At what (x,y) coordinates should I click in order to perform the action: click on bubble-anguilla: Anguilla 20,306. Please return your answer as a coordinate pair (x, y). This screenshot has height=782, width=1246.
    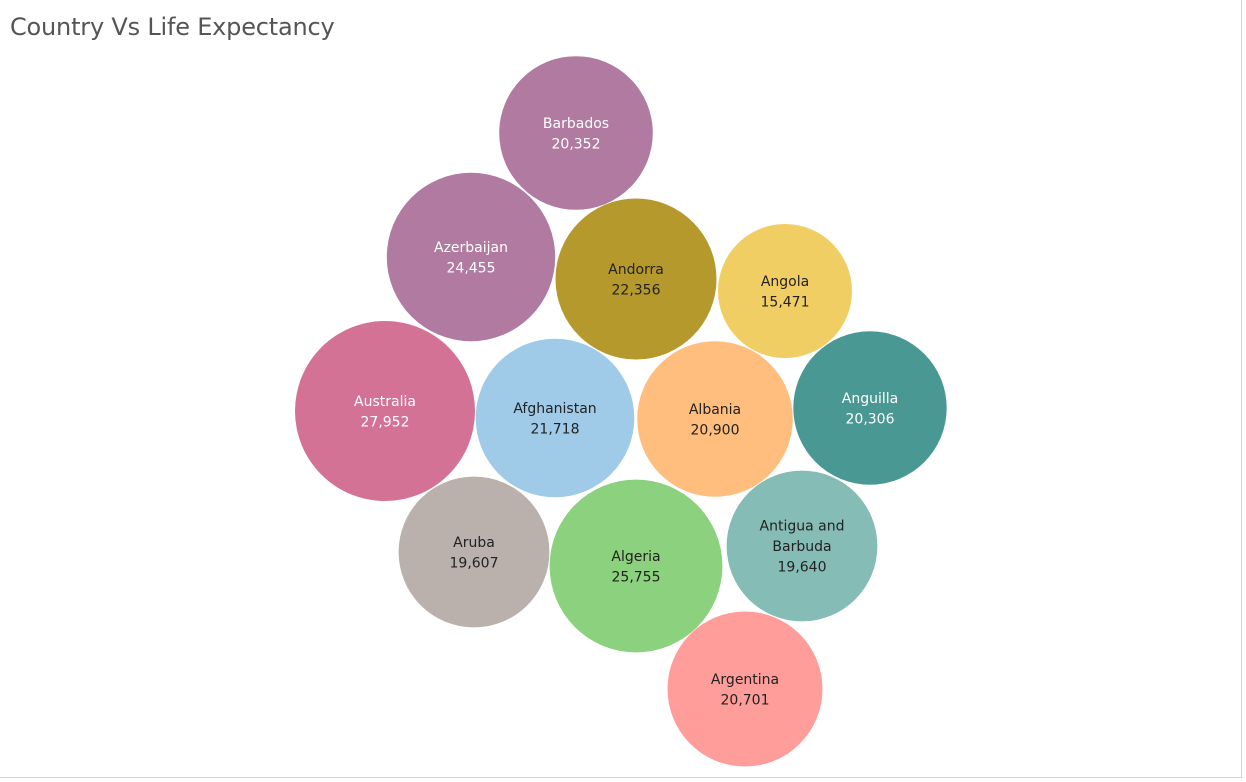
    Looking at the image, I should click on (870, 408).